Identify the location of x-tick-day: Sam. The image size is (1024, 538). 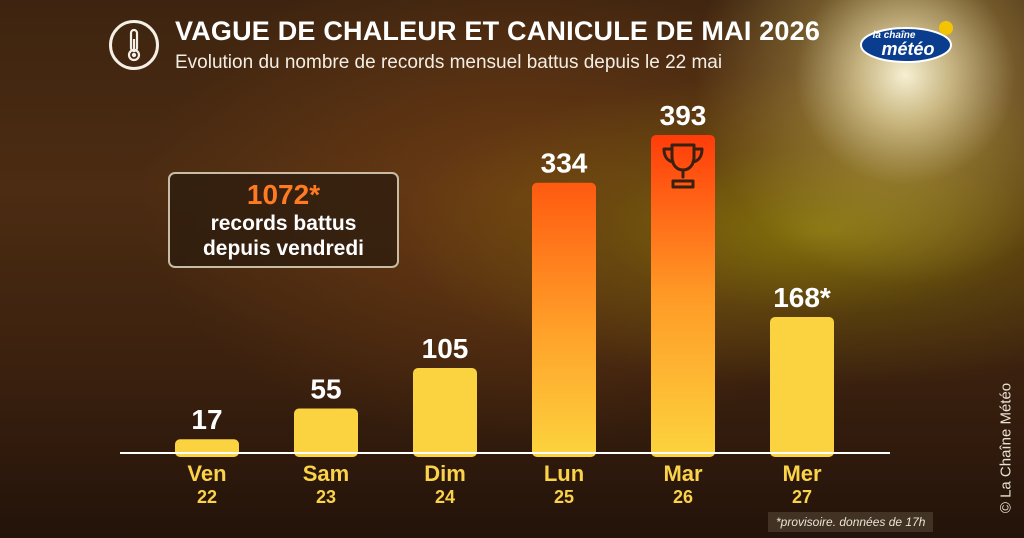
(326, 473).